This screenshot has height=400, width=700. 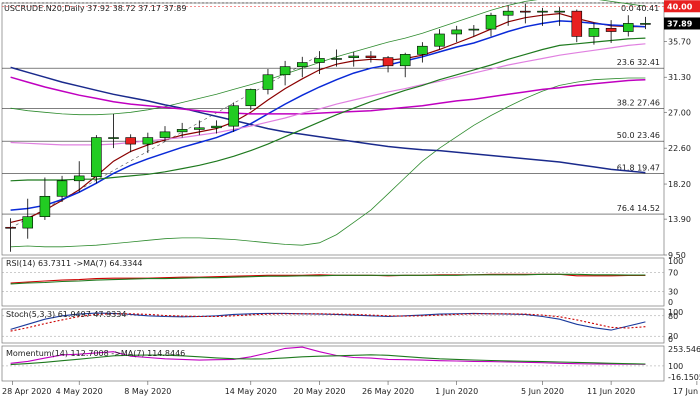 I want to click on rsi-panel: 100 70 300, so click(x=342, y=282).